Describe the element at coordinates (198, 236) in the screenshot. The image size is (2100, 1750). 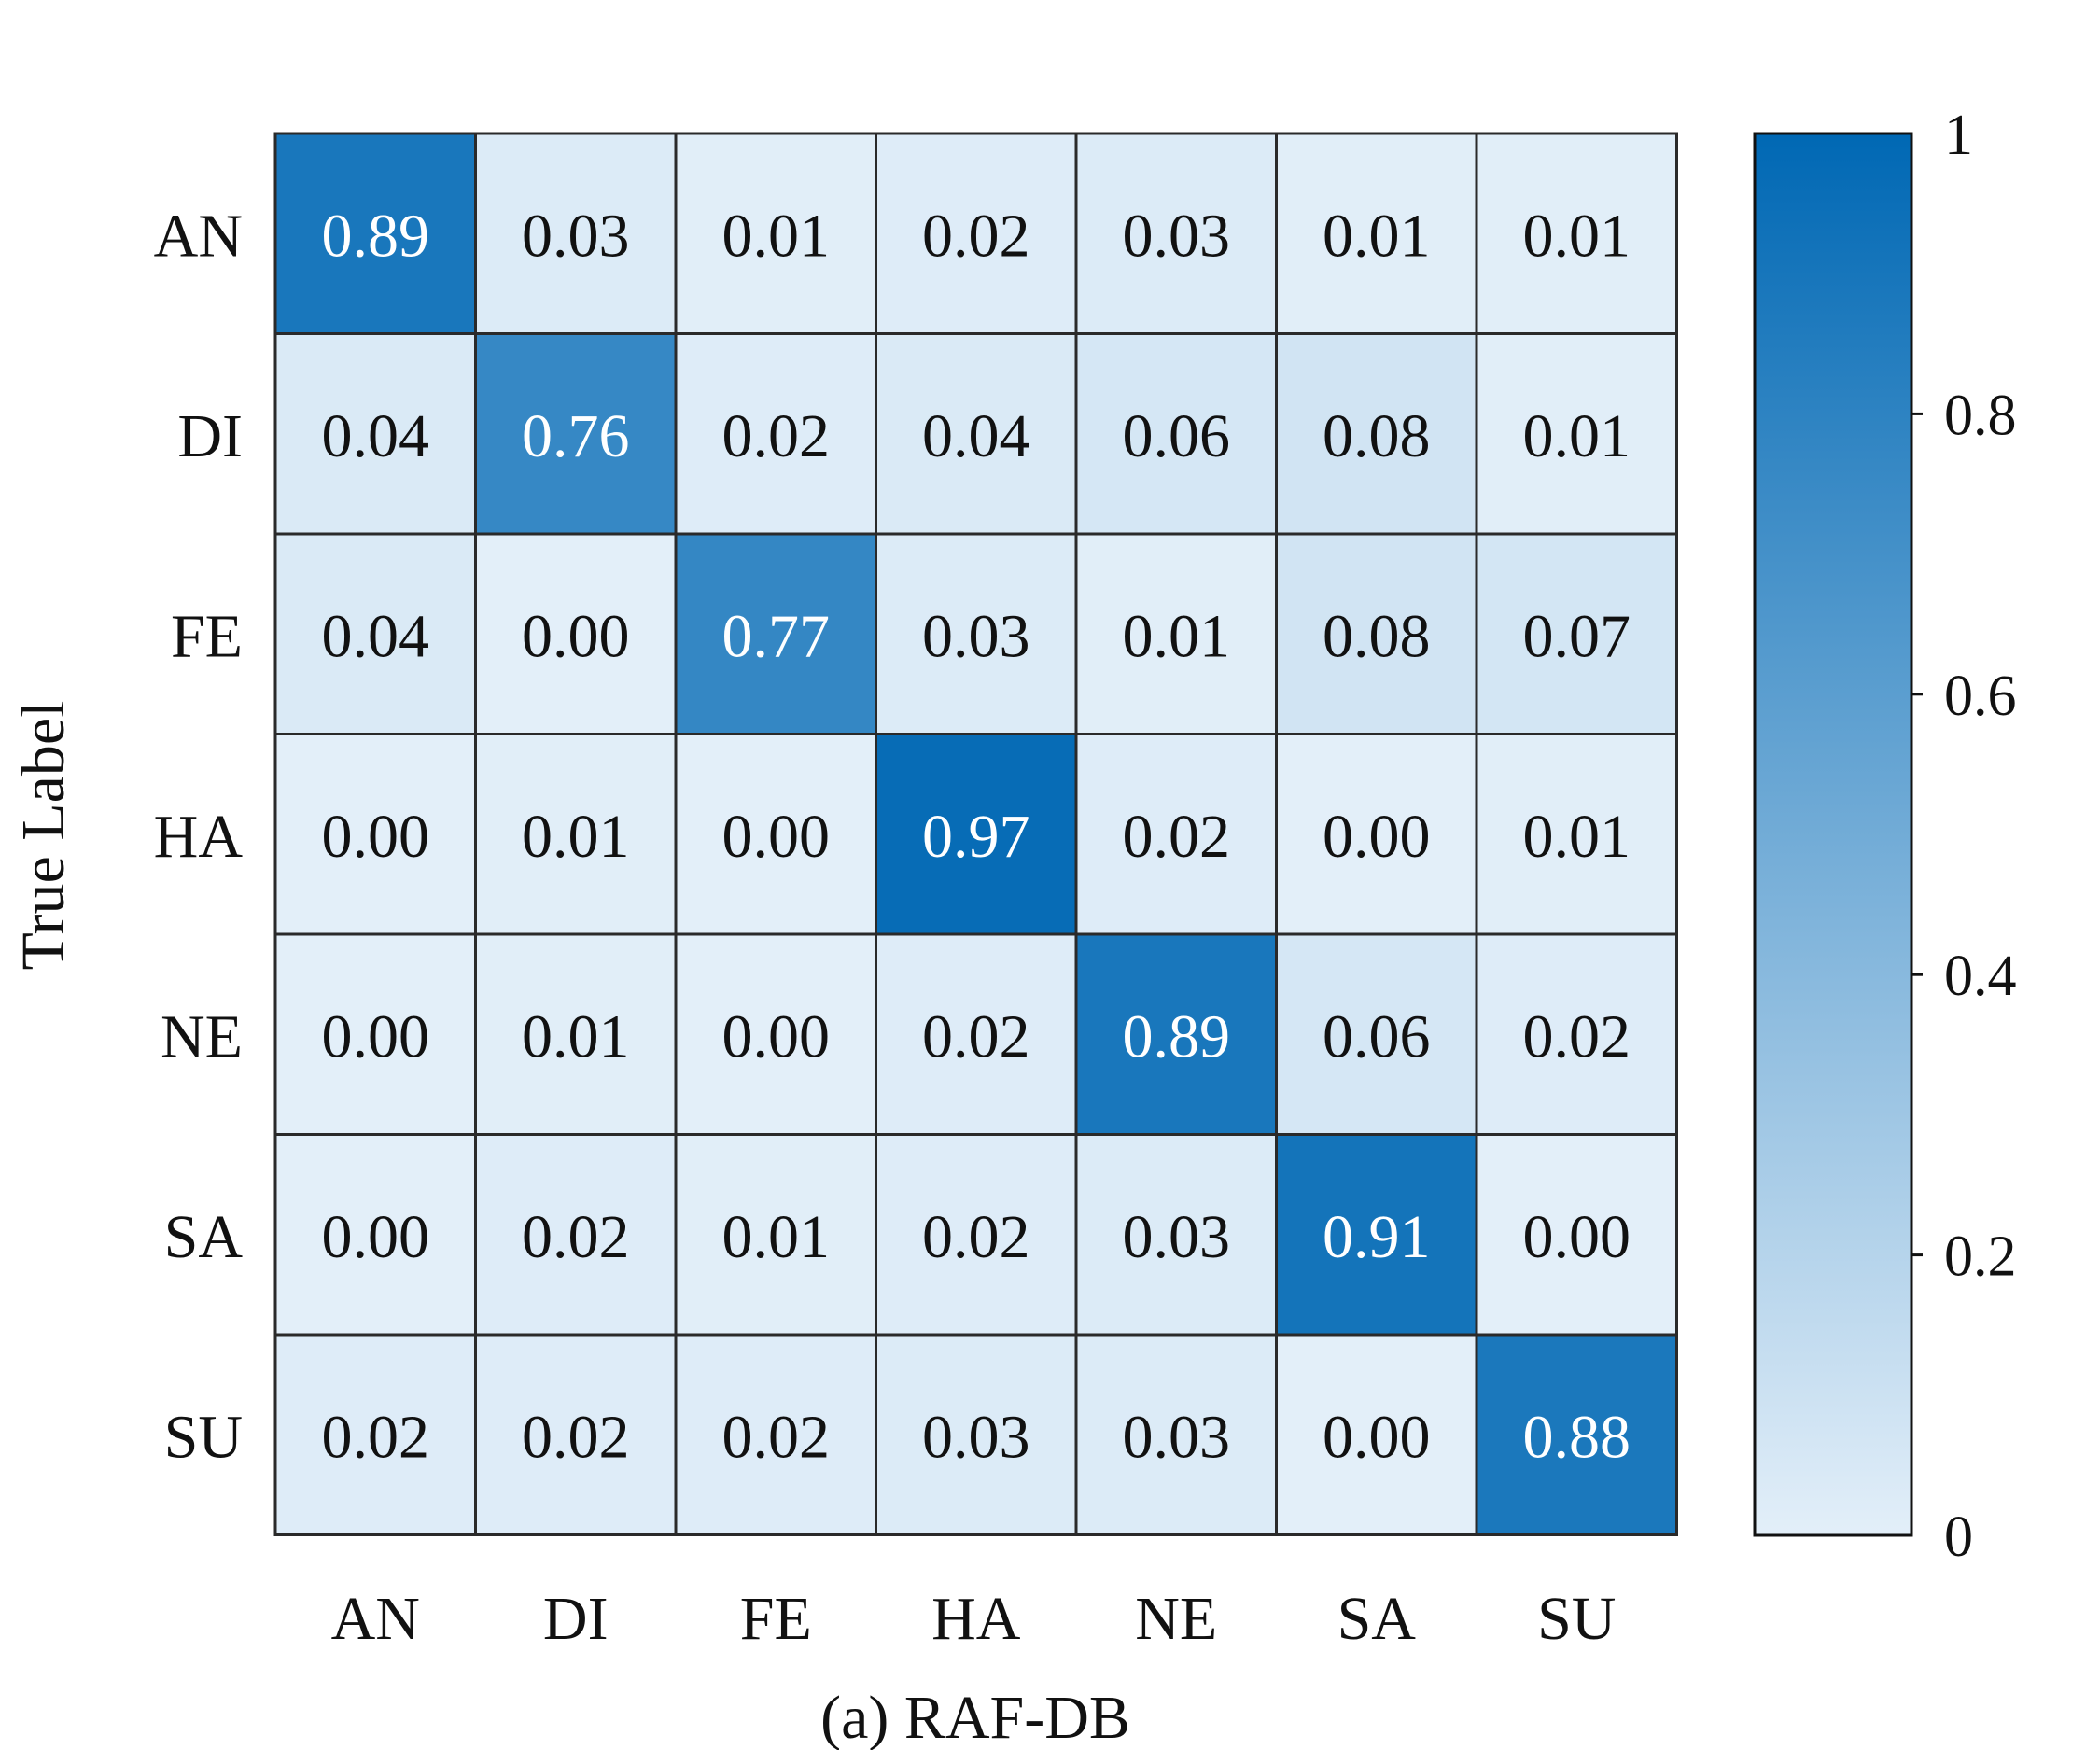
I see `row-label: AN` at that location.